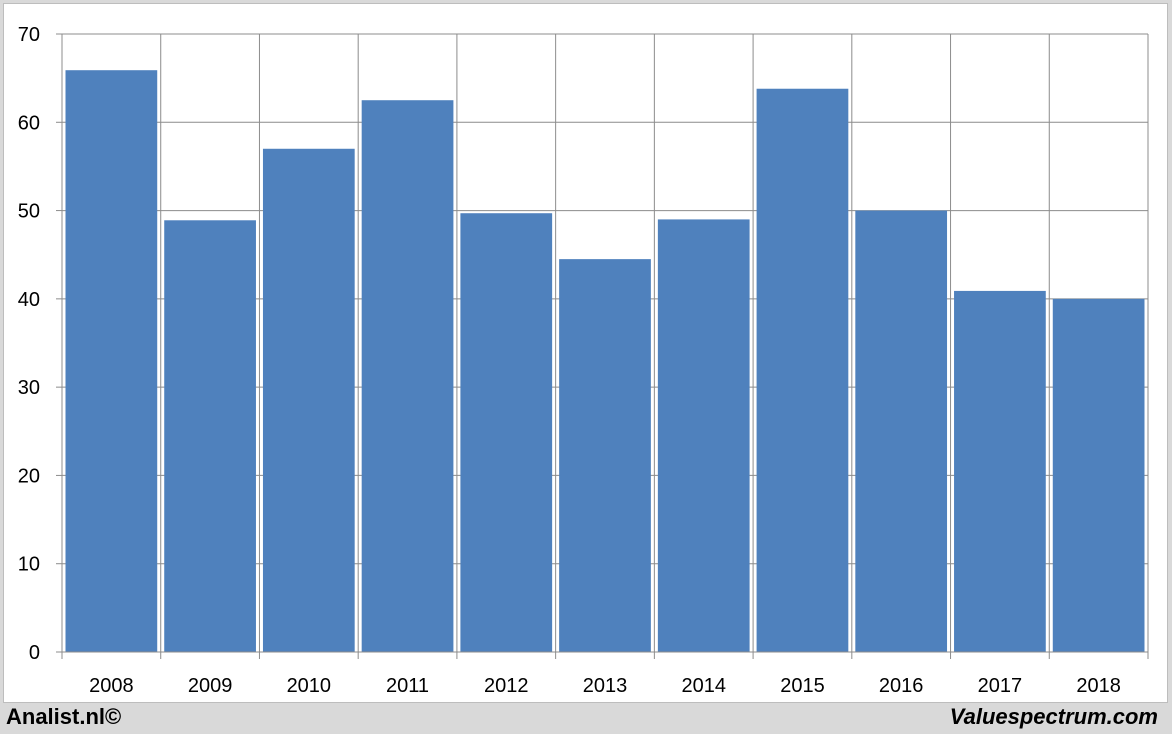  I want to click on x-tick-label: 2009, so click(210, 686).